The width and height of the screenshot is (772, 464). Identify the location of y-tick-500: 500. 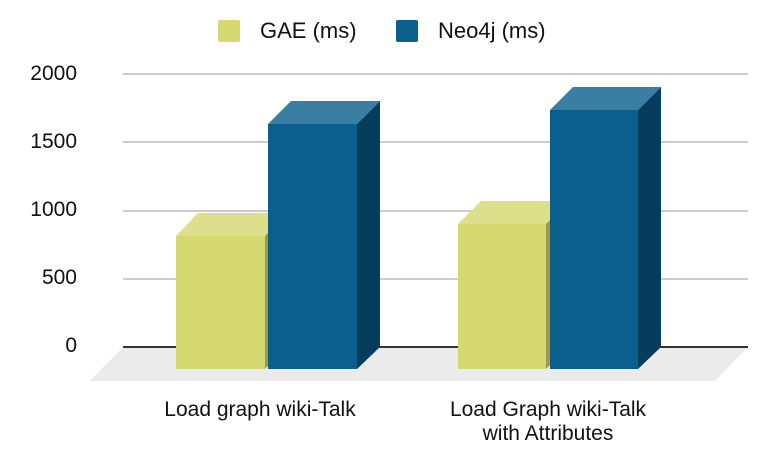
(59, 277).